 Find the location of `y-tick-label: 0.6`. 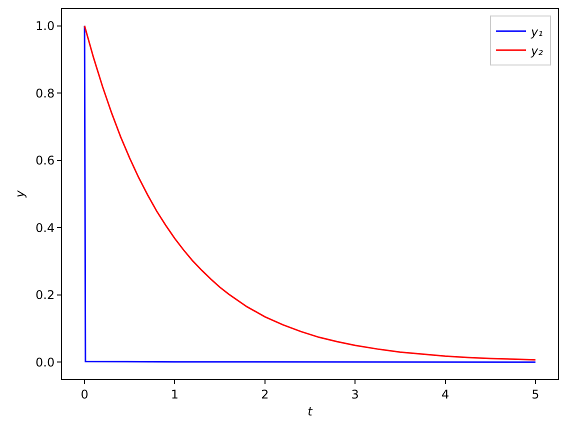

y-tick-label: 0.6 is located at coordinates (45, 161).